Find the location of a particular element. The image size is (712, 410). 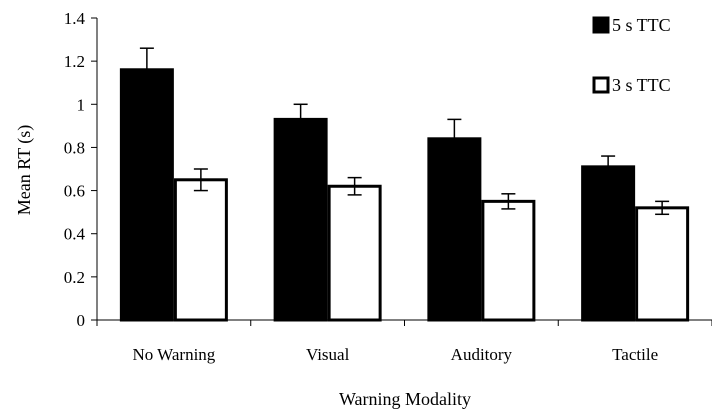

y-tick-label: 1.4 is located at coordinates (75, 18).